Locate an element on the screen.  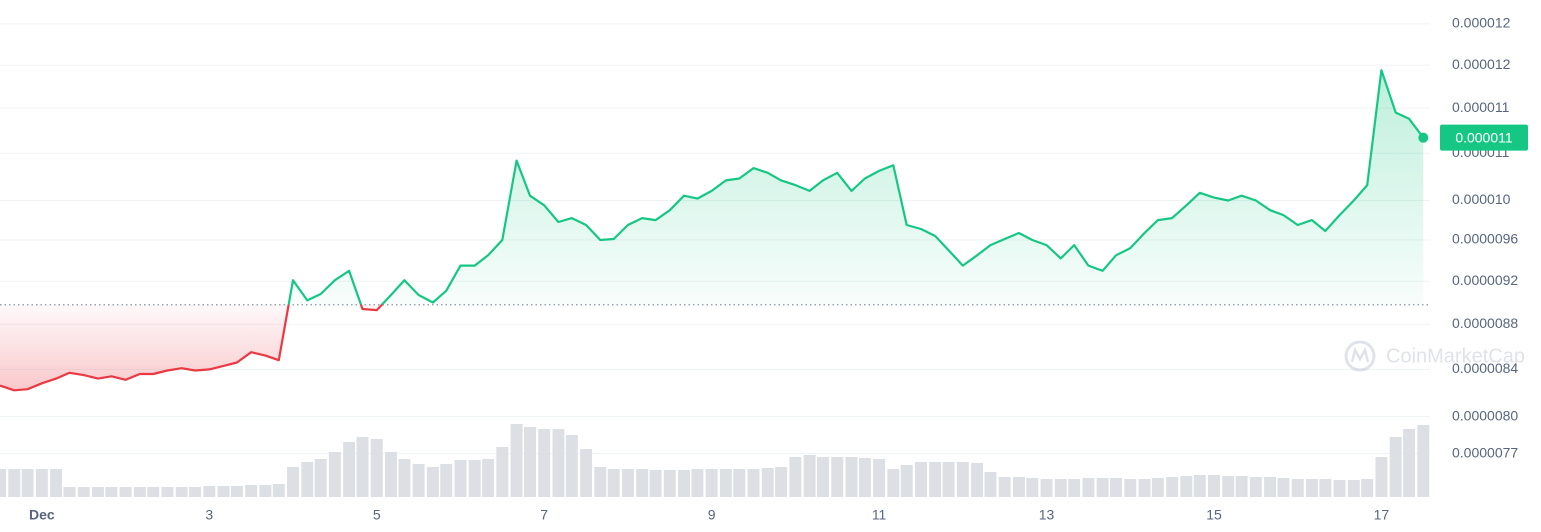
x-tick-label: 9 is located at coordinates (712, 515).